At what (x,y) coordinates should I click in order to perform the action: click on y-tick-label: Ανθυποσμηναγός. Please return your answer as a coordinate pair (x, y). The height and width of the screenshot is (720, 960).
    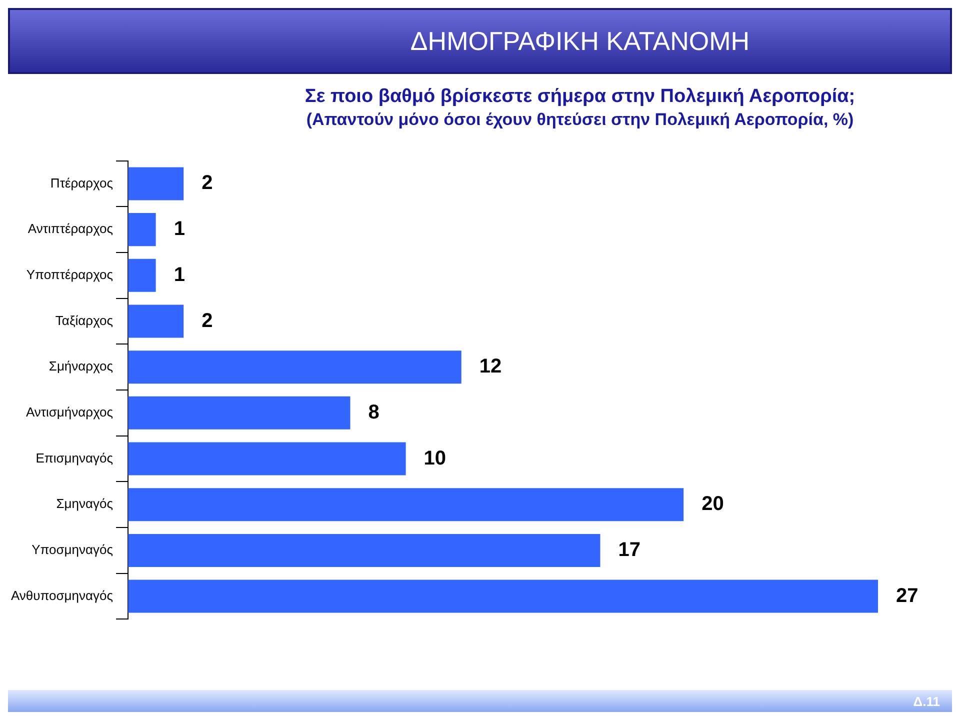
    Looking at the image, I should click on (62, 595).